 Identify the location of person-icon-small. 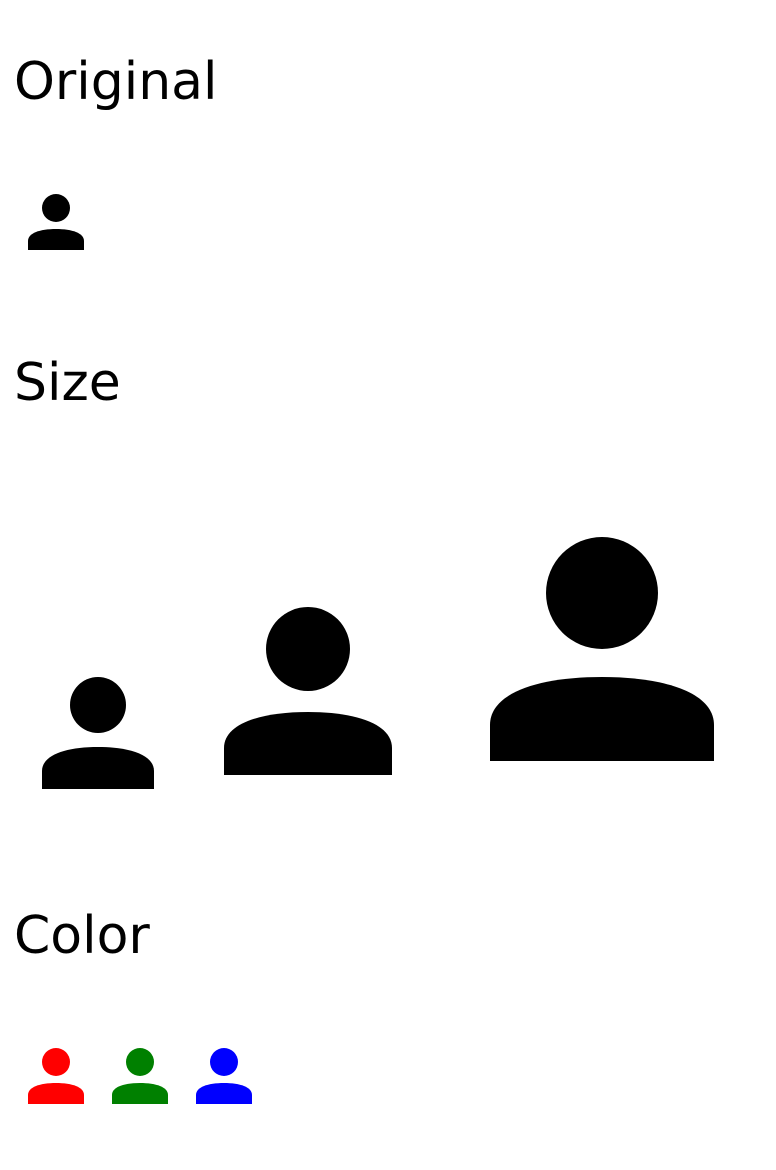
(98, 733).